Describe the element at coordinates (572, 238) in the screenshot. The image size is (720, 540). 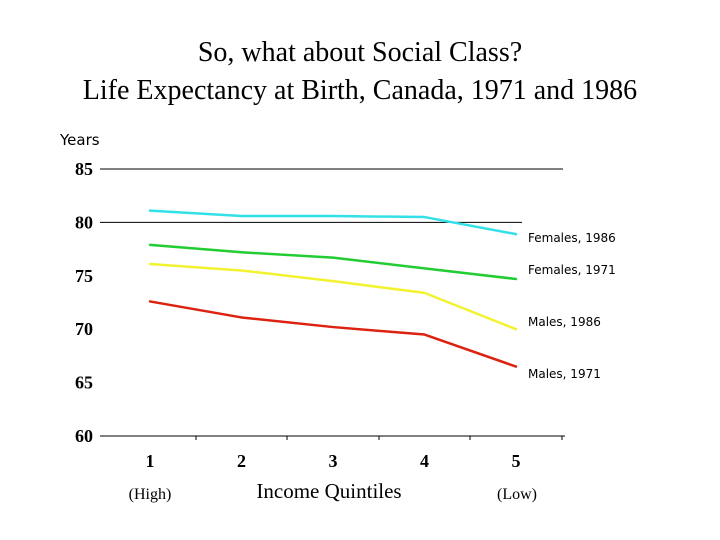
I see `series-label-0: Females, 1986` at that location.